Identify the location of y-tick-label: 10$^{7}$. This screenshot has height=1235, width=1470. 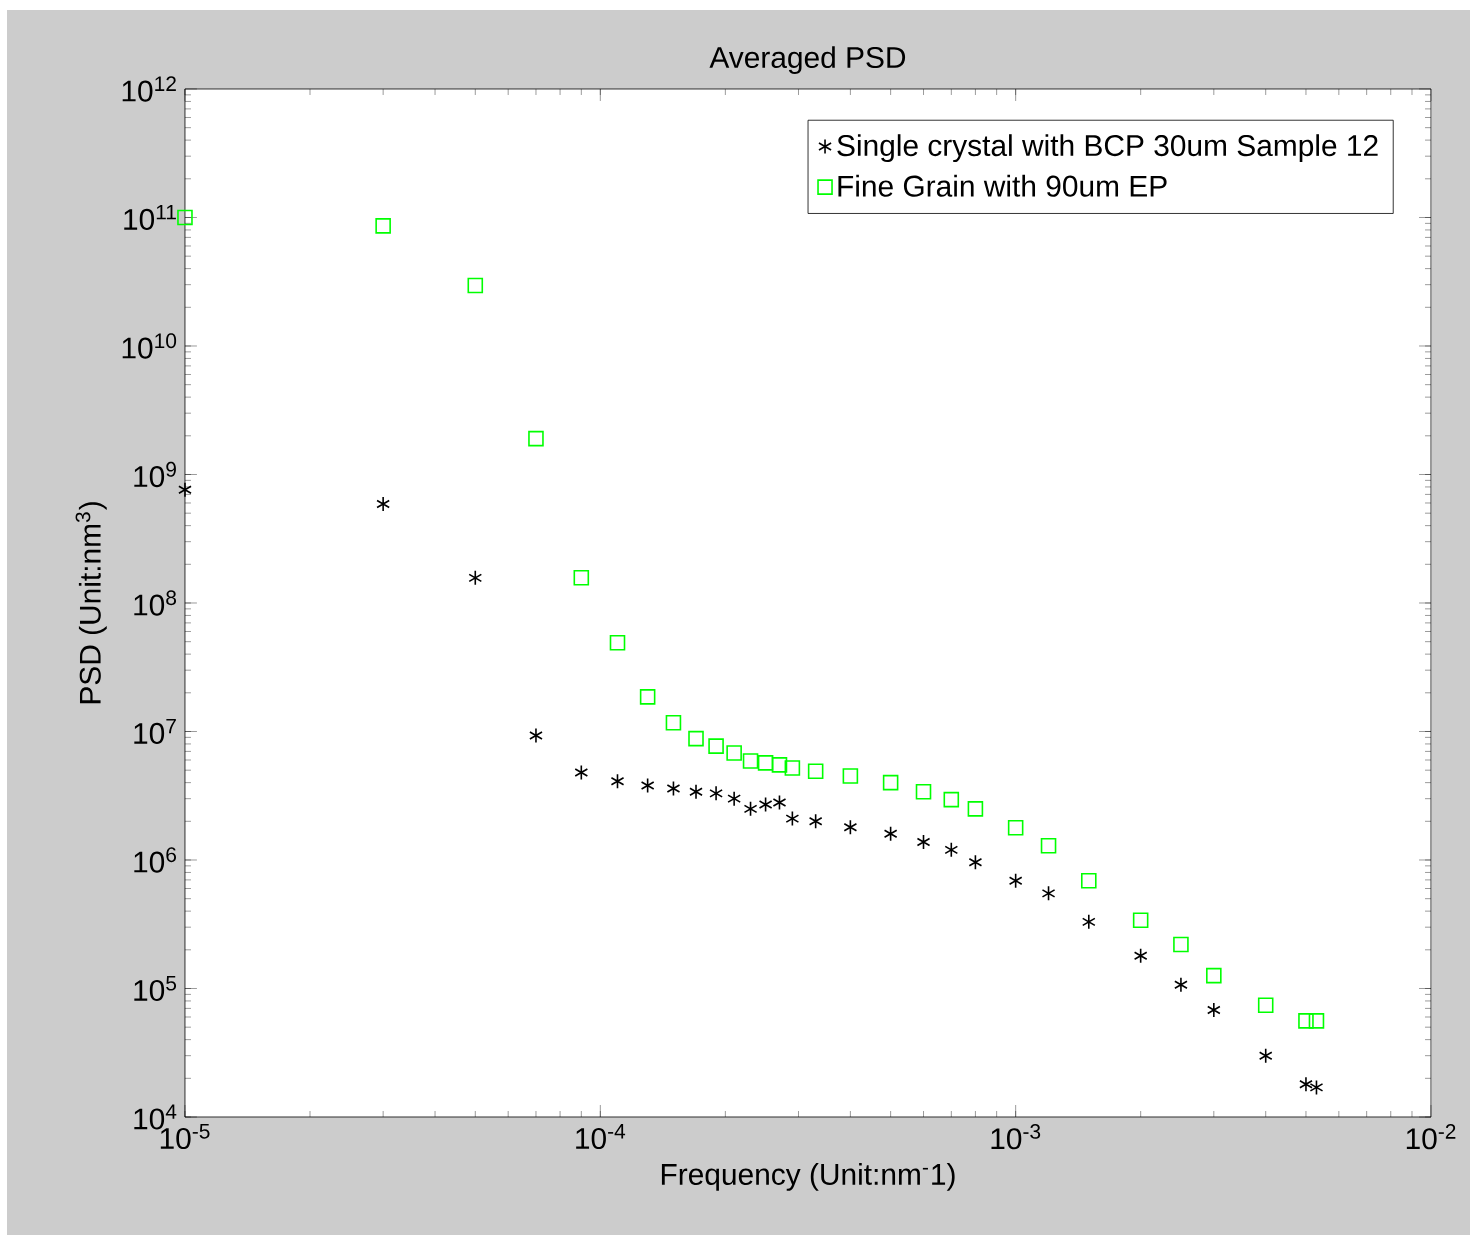
(155, 731).